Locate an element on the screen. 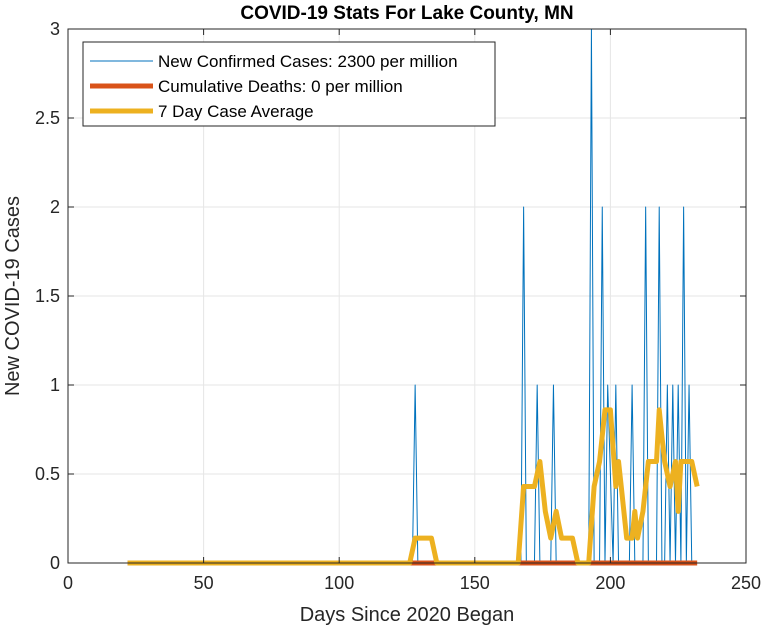 The width and height of the screenshot is (766, 630). chart-title: COVID-19 Stats For Lake County, MN is located at coordinates (406, 13).